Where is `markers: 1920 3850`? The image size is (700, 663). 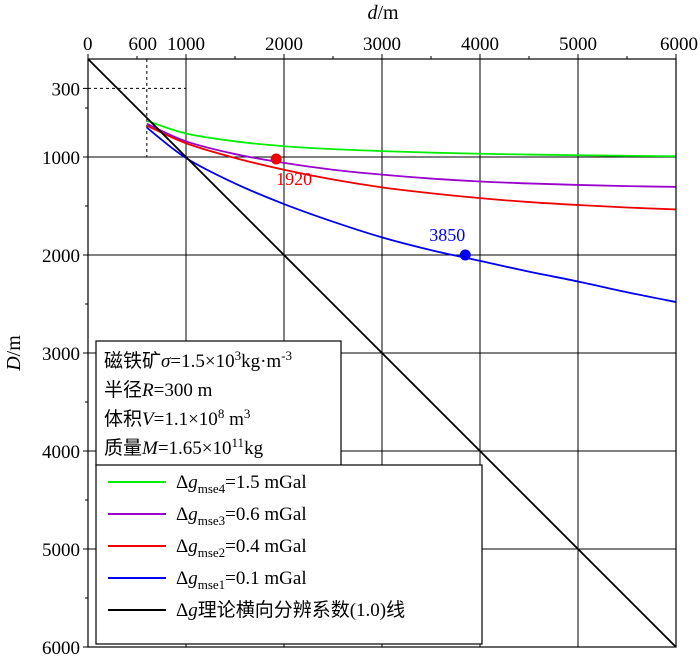
markers: 1920 3850 is located at coordinates (370, 207).